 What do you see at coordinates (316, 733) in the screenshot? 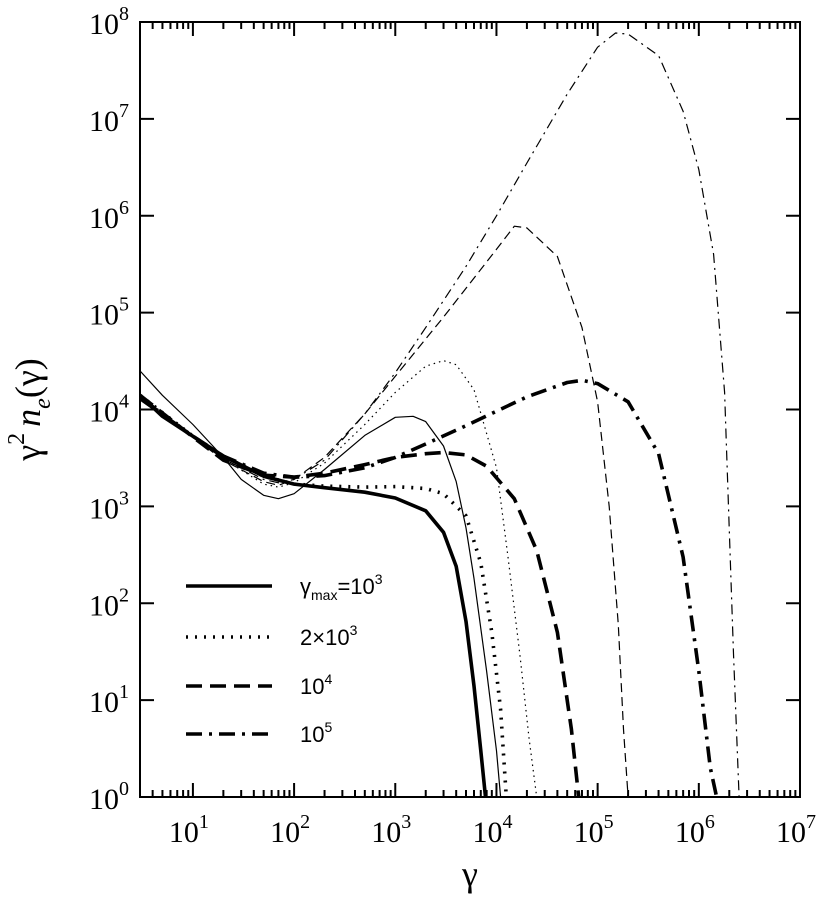
I see `legend-label: 105` at bounding box center [316, 733].